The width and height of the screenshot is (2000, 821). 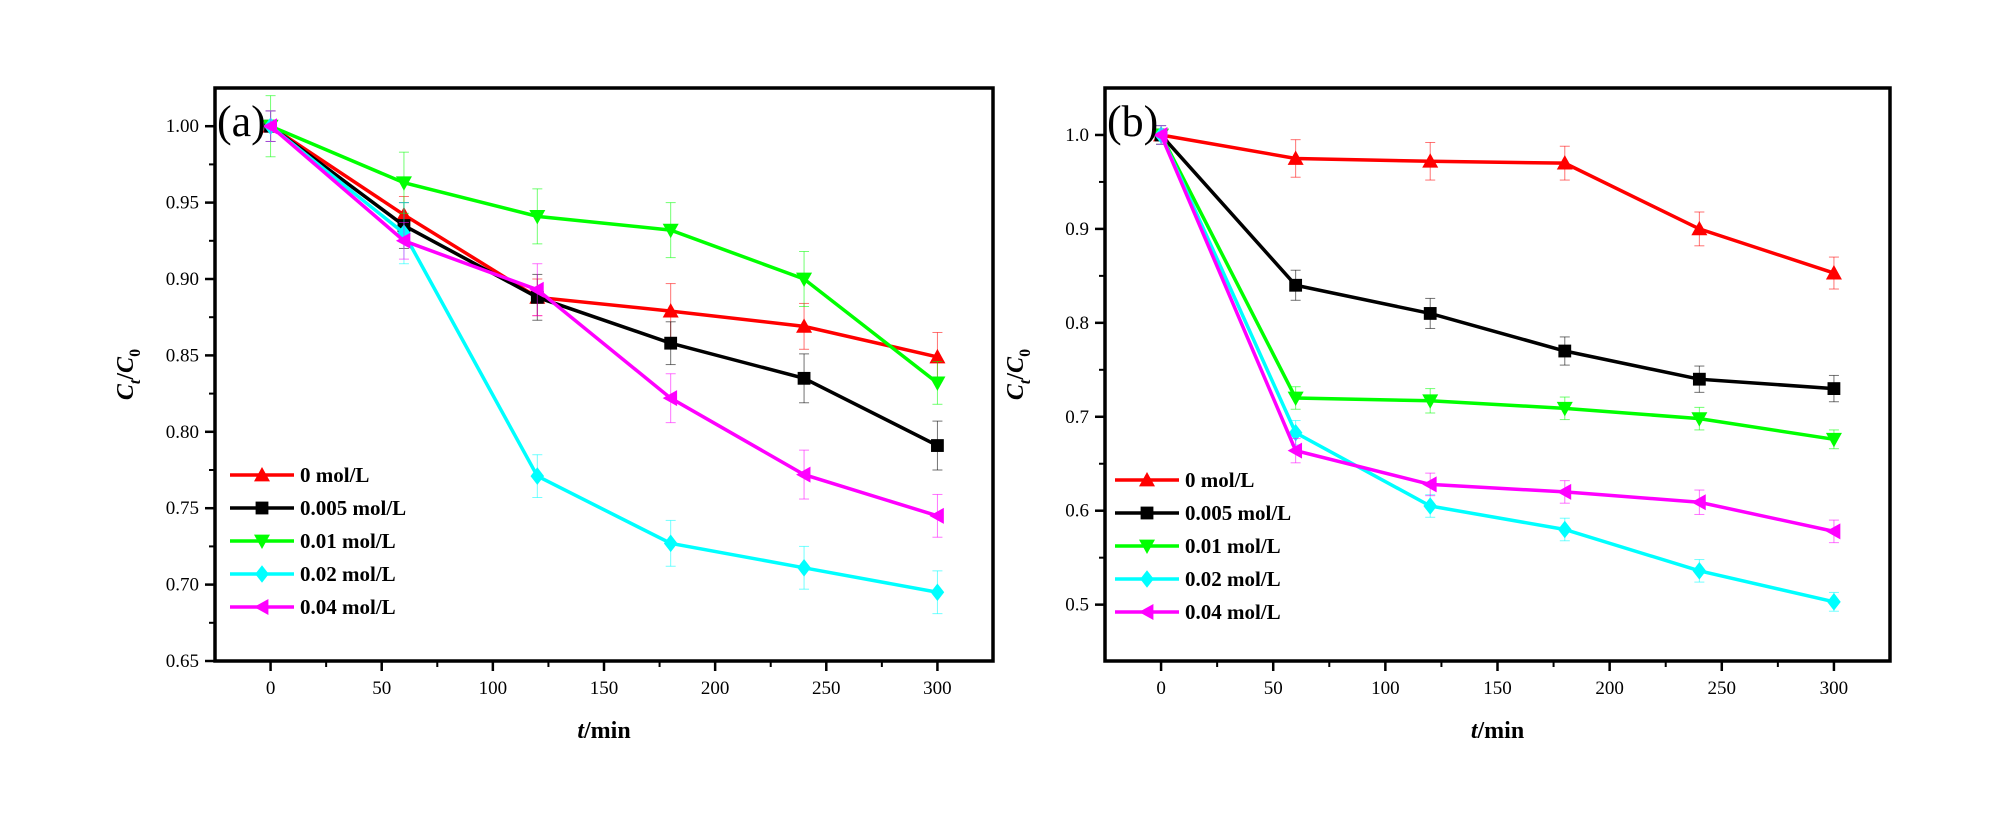 What do you see at coordinates (1077, 229) in the screenshot?
I see `y-tick-label: 0.9` at bounding box center [1077, 229].